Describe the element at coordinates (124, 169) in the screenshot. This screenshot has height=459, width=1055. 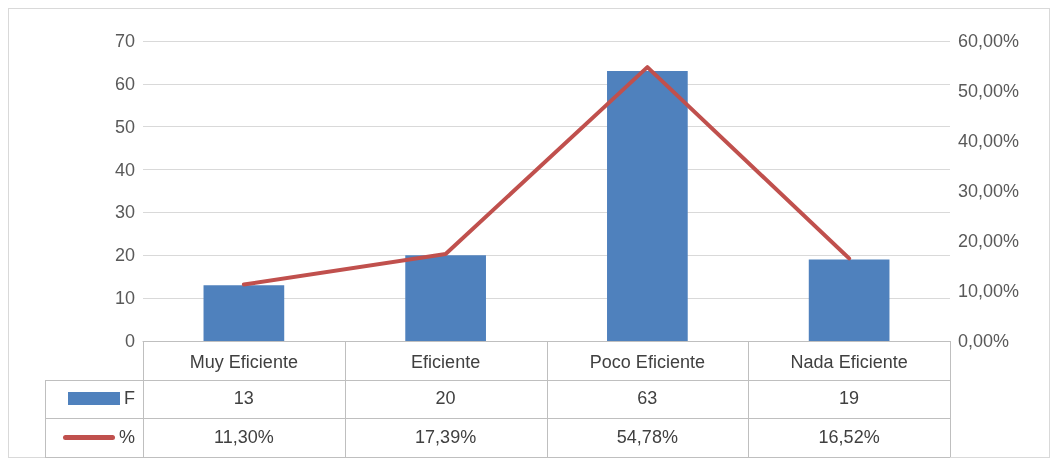
I see `y-tick-label: 40` at that location.